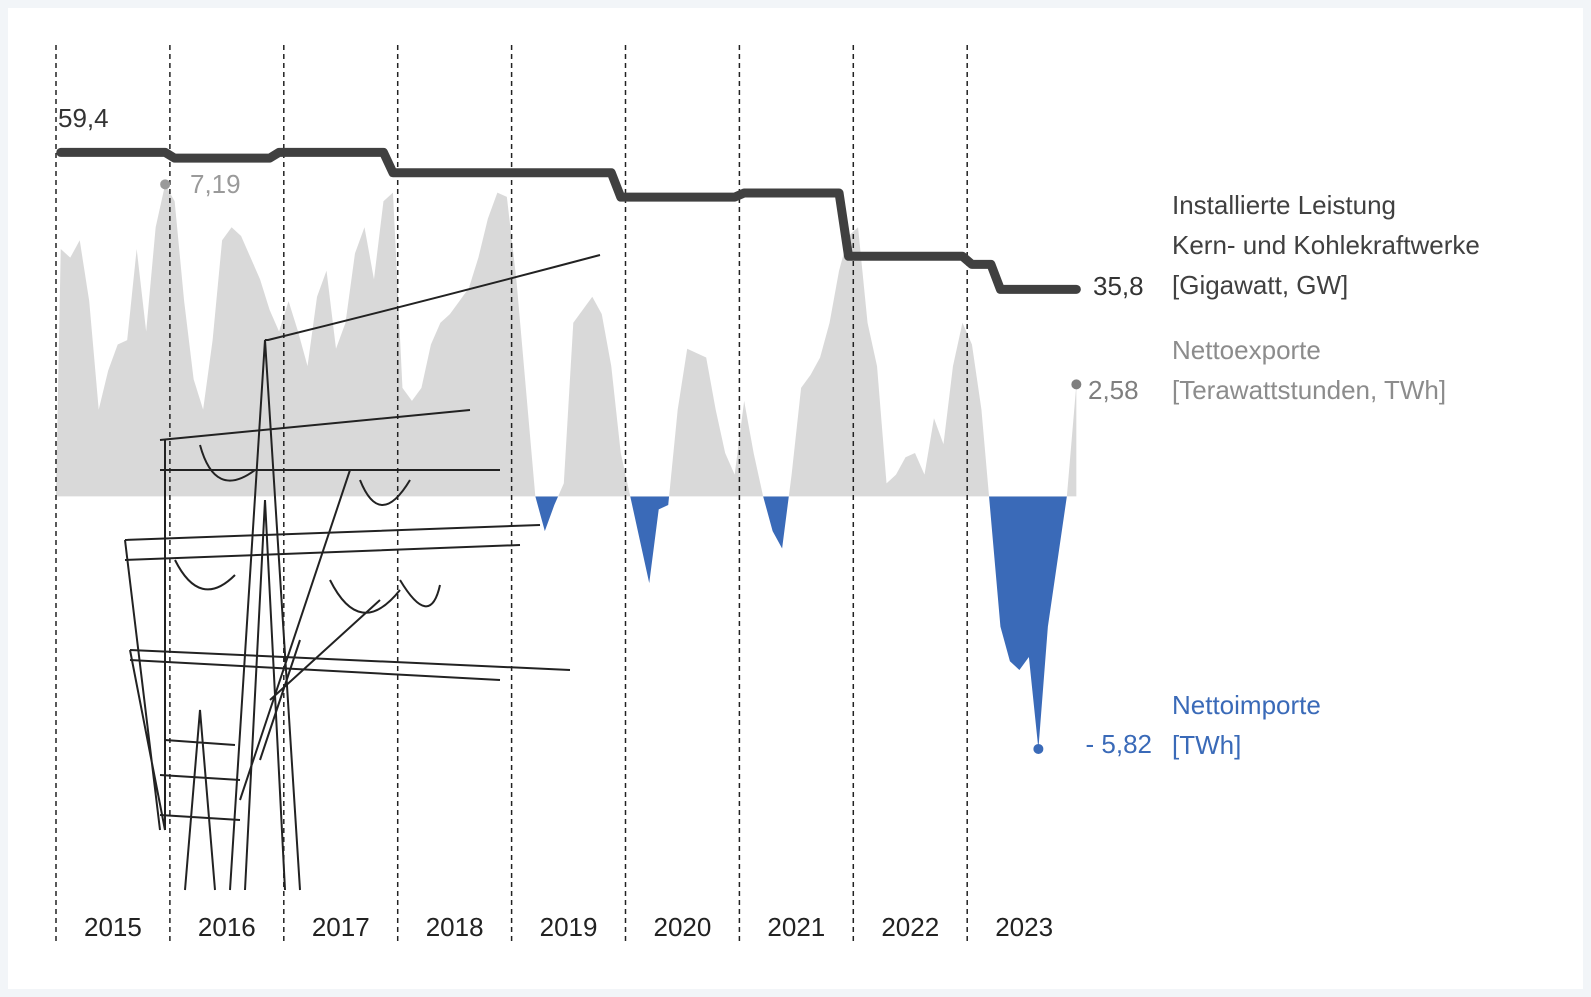  I want to click on capacity-line, so click(568, 220).